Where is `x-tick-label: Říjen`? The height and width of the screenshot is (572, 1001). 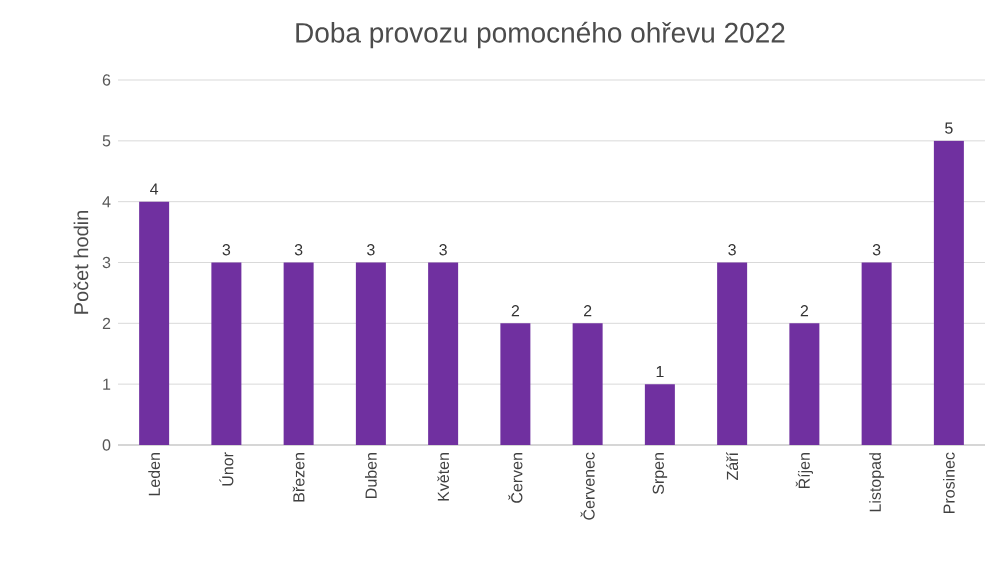
x-tick-label: Říjen is located at coordinates (804, 471).